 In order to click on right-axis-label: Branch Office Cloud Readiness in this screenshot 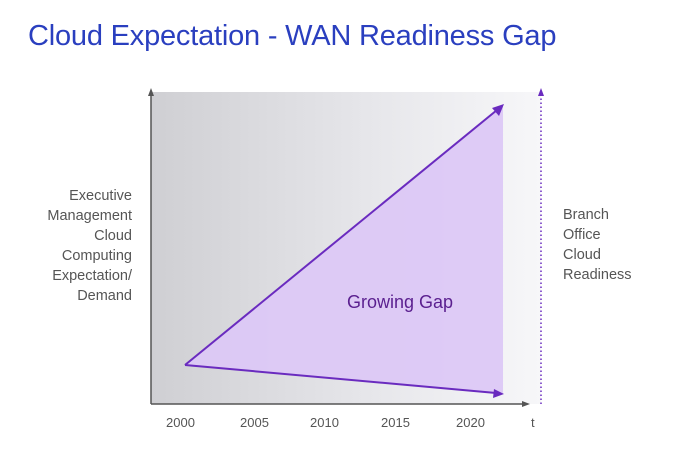, I will do `click(597, 245)`.